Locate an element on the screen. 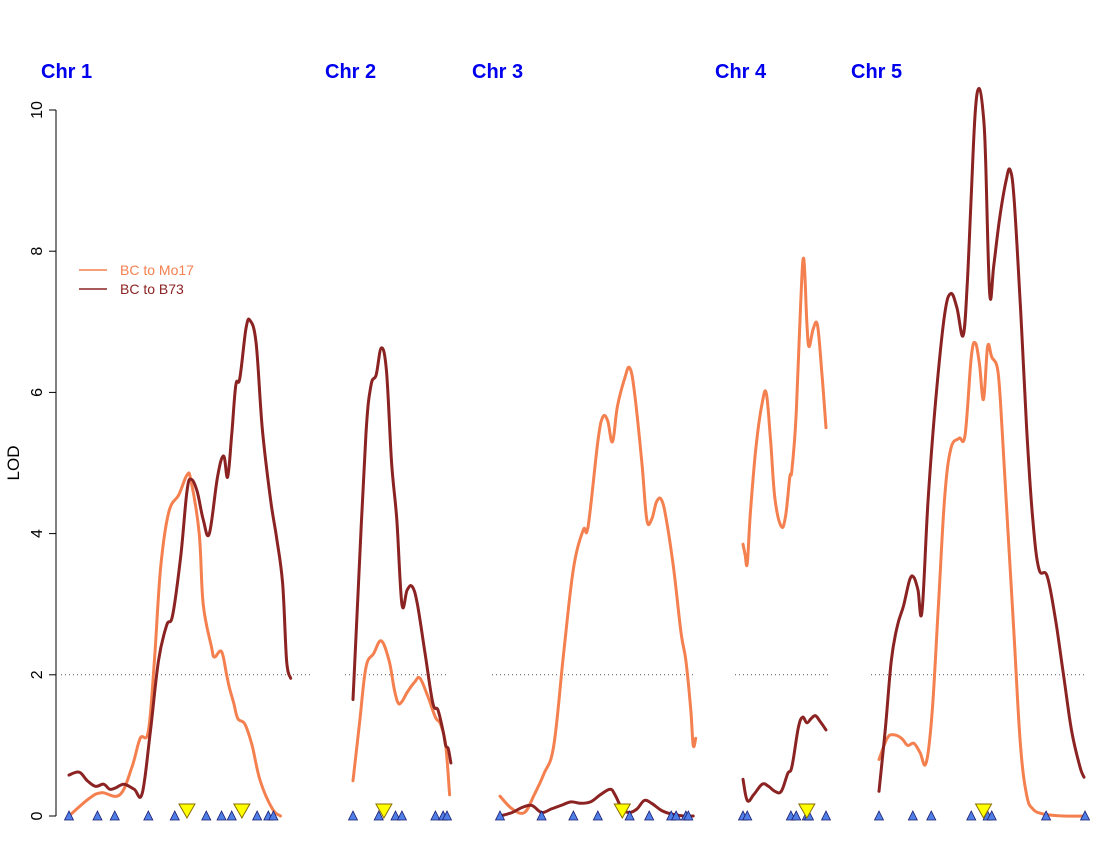 The image size is (1100, 850). y-tick-label: 2 is located at coordinates (37, 674).